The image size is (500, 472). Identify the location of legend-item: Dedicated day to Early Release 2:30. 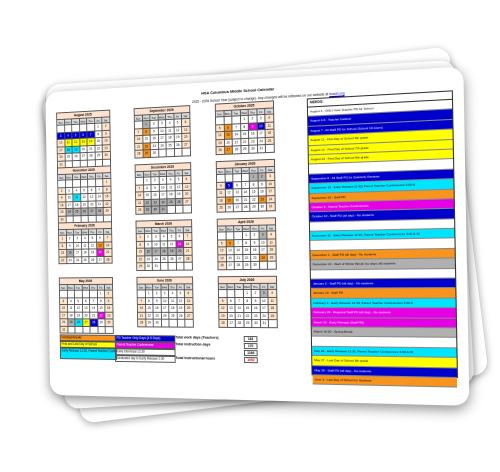
(145, 359).